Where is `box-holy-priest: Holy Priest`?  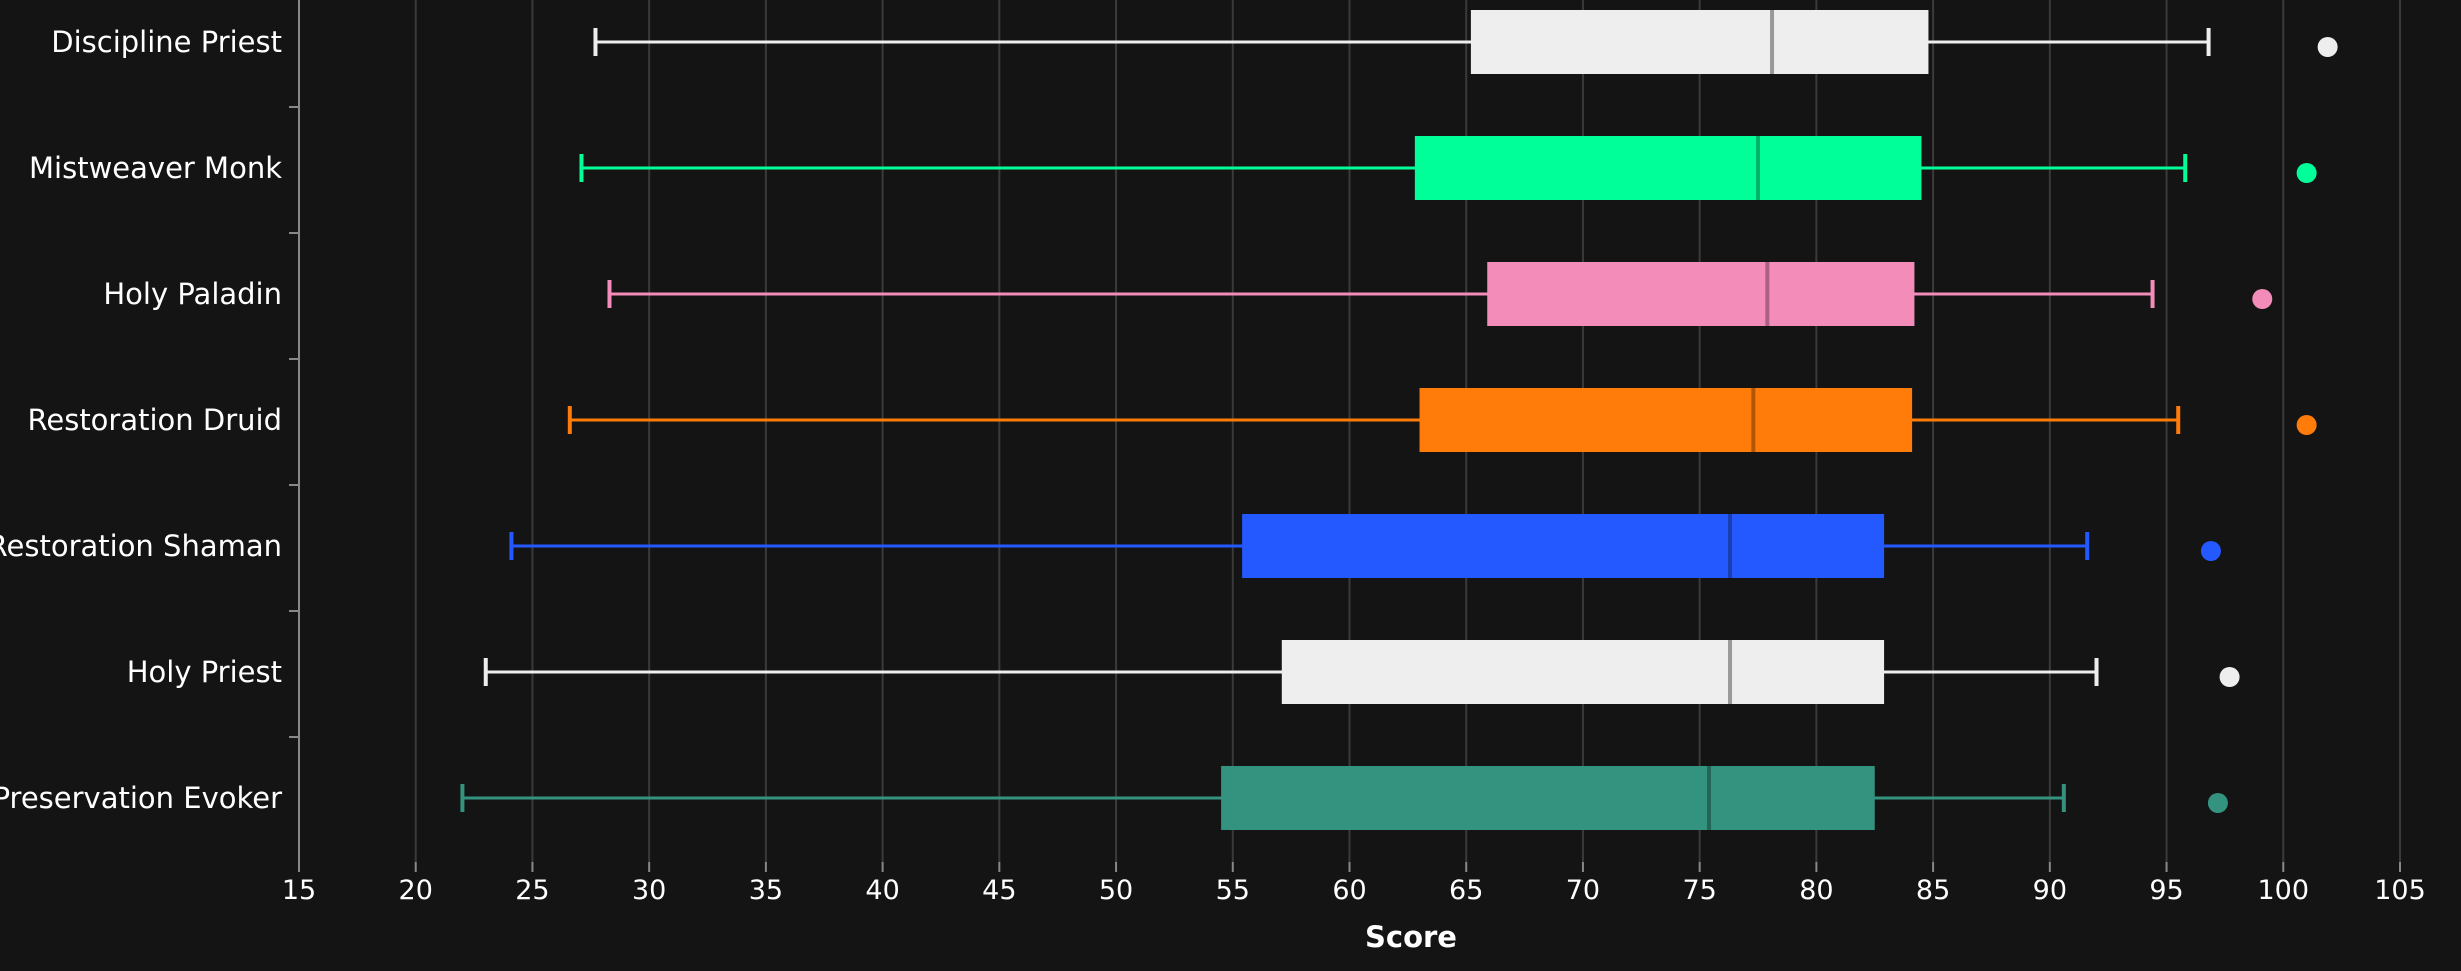
box-holy-priest: Holy Priest is located at coordinates (1183, 672).